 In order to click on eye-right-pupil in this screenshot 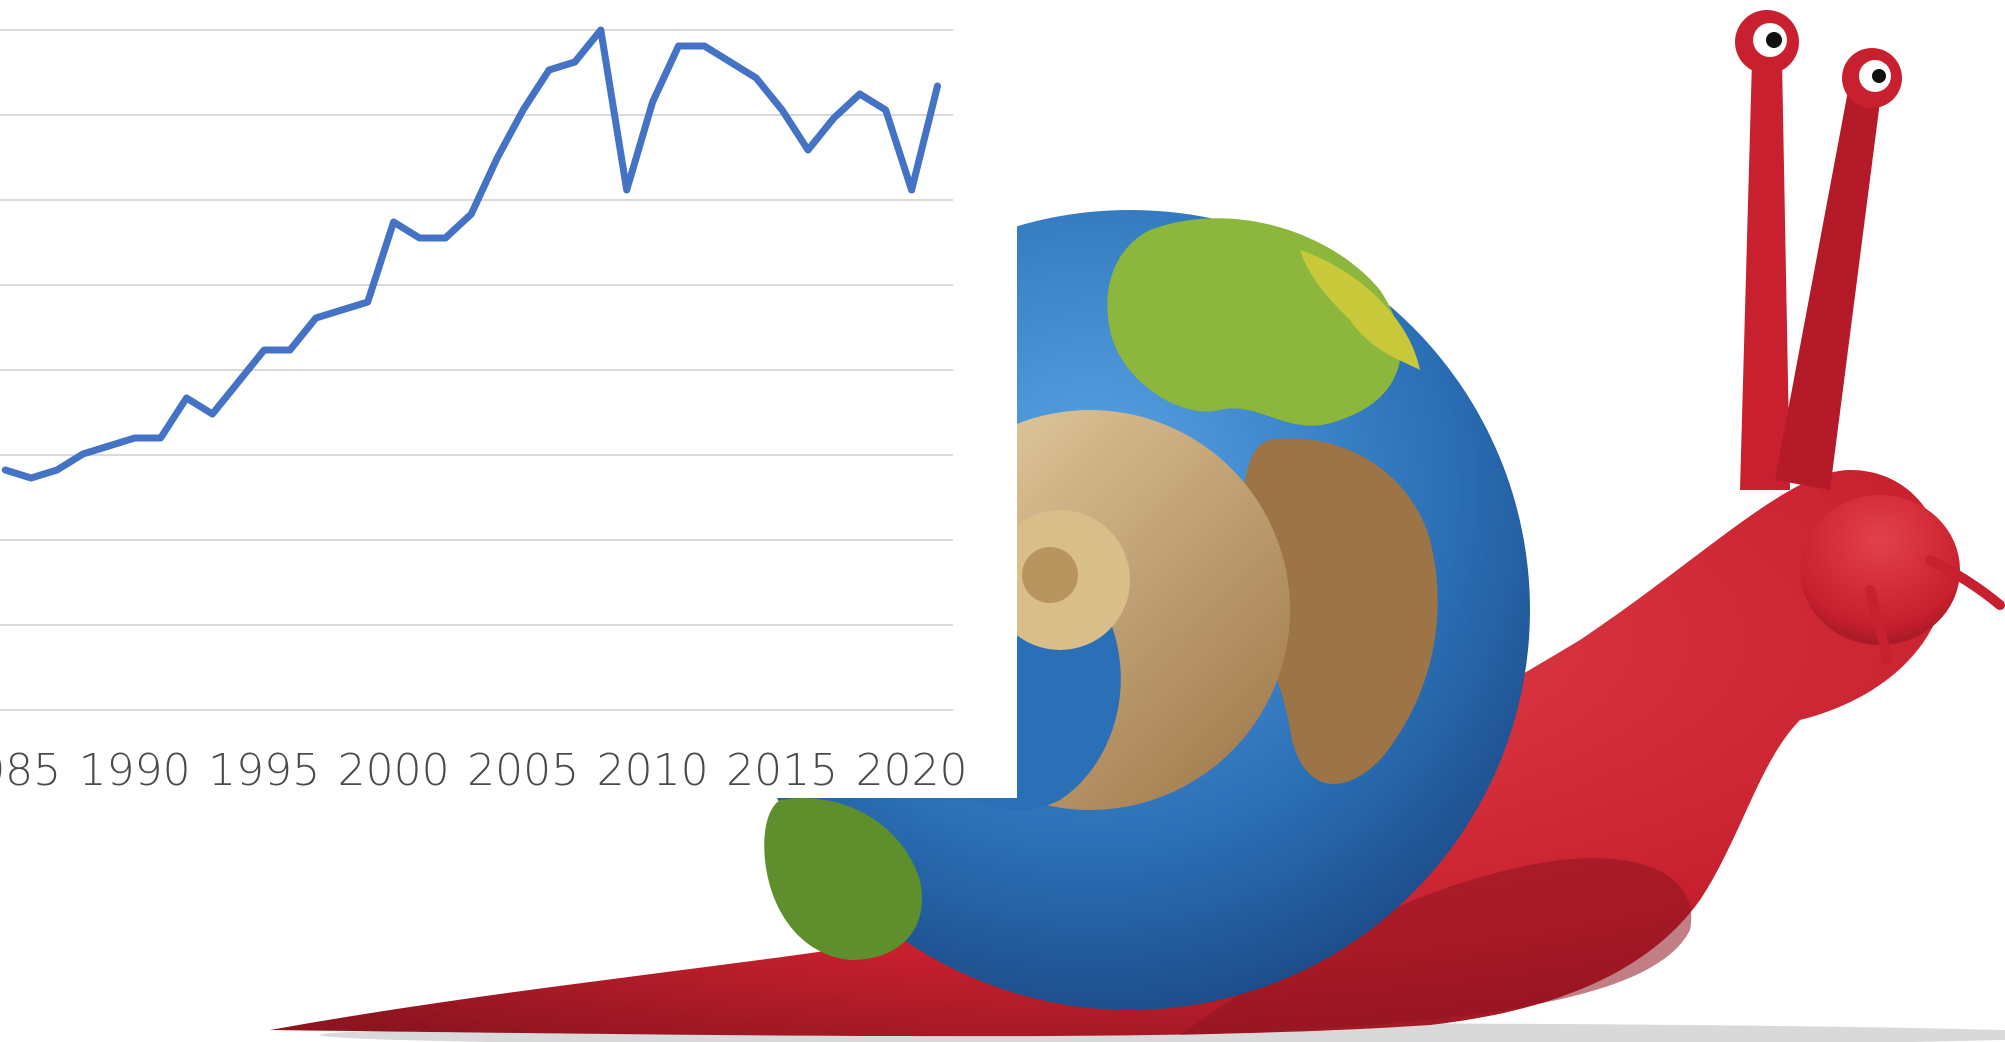, I will do `click(1879, 76)`.